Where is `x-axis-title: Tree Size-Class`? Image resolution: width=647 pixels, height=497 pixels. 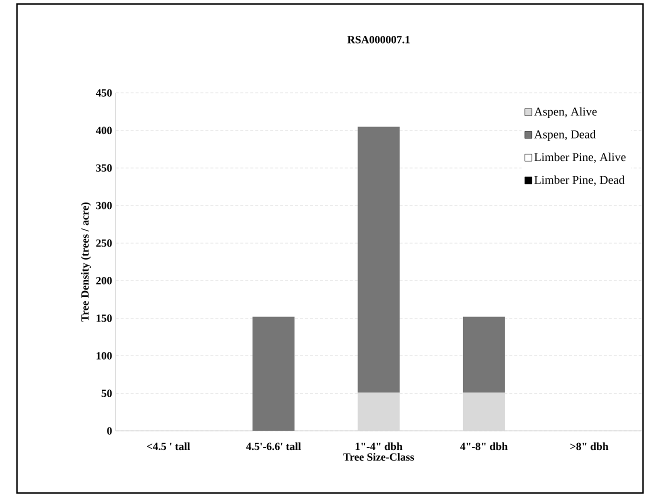
x-axis-title: Tree Size-Class is located at coordinates (378, 457).